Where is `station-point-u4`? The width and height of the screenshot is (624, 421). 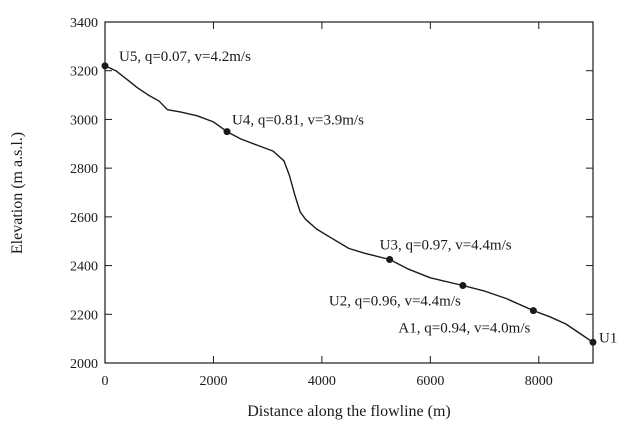 station-point-u4 is located at coordinates (227, 132).